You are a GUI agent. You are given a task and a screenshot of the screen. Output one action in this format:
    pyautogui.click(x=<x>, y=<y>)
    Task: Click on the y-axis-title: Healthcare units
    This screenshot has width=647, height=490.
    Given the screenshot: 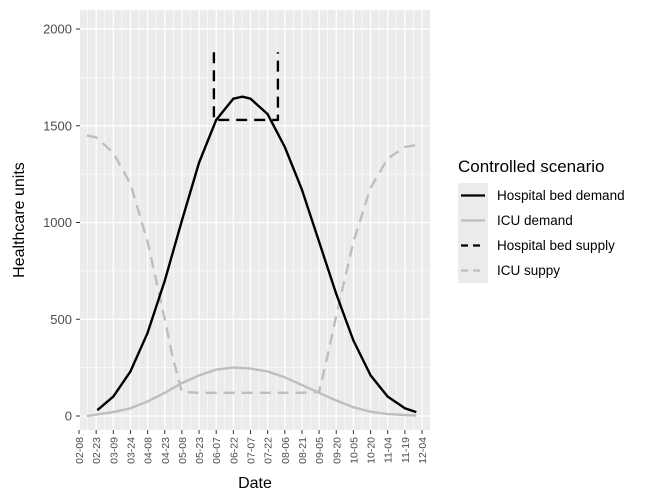 What is the action you would take?
    pyautogui.click(x=19, y=220)
    